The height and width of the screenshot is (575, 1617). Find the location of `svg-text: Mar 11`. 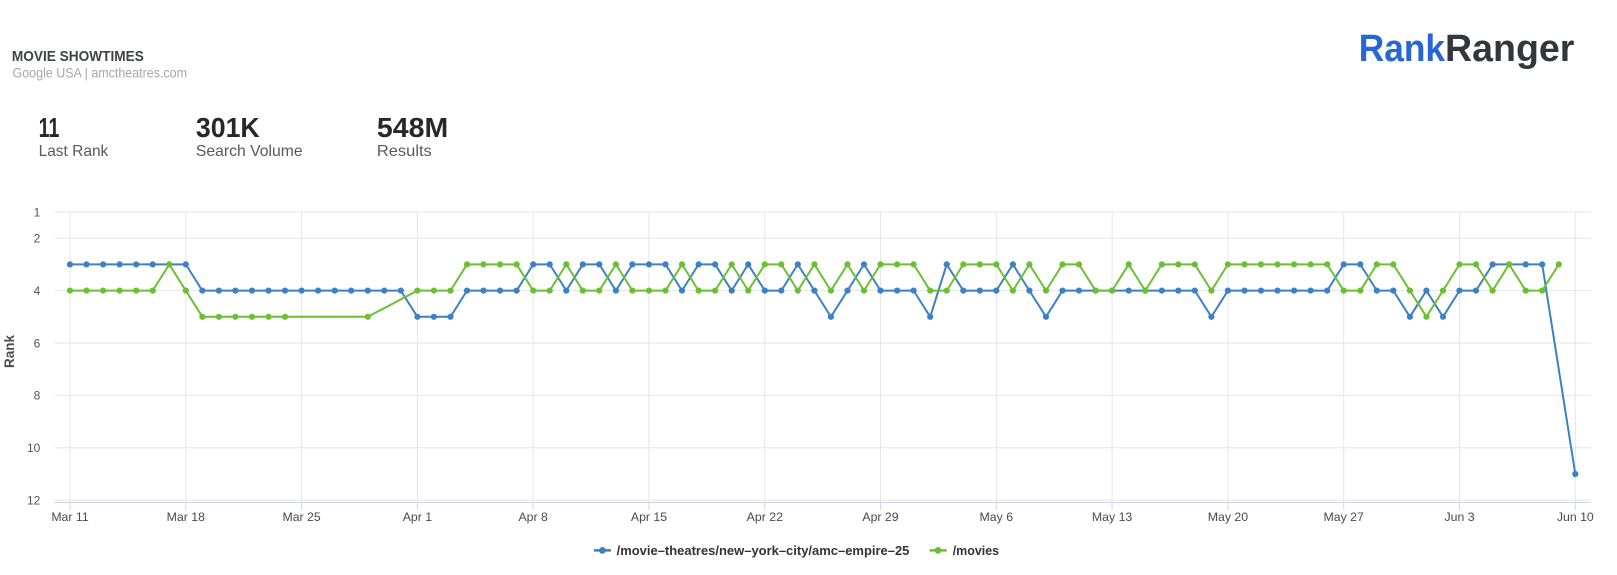

svg-text: Mar 11 is located at coordinates (70, 517).